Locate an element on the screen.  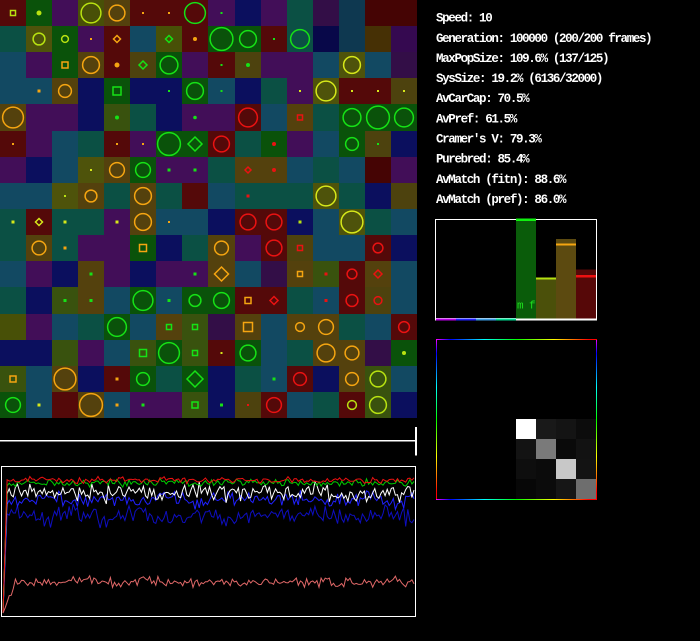
svg-text: Cramer's V: 79.3% is located at coordinates (489, 140).